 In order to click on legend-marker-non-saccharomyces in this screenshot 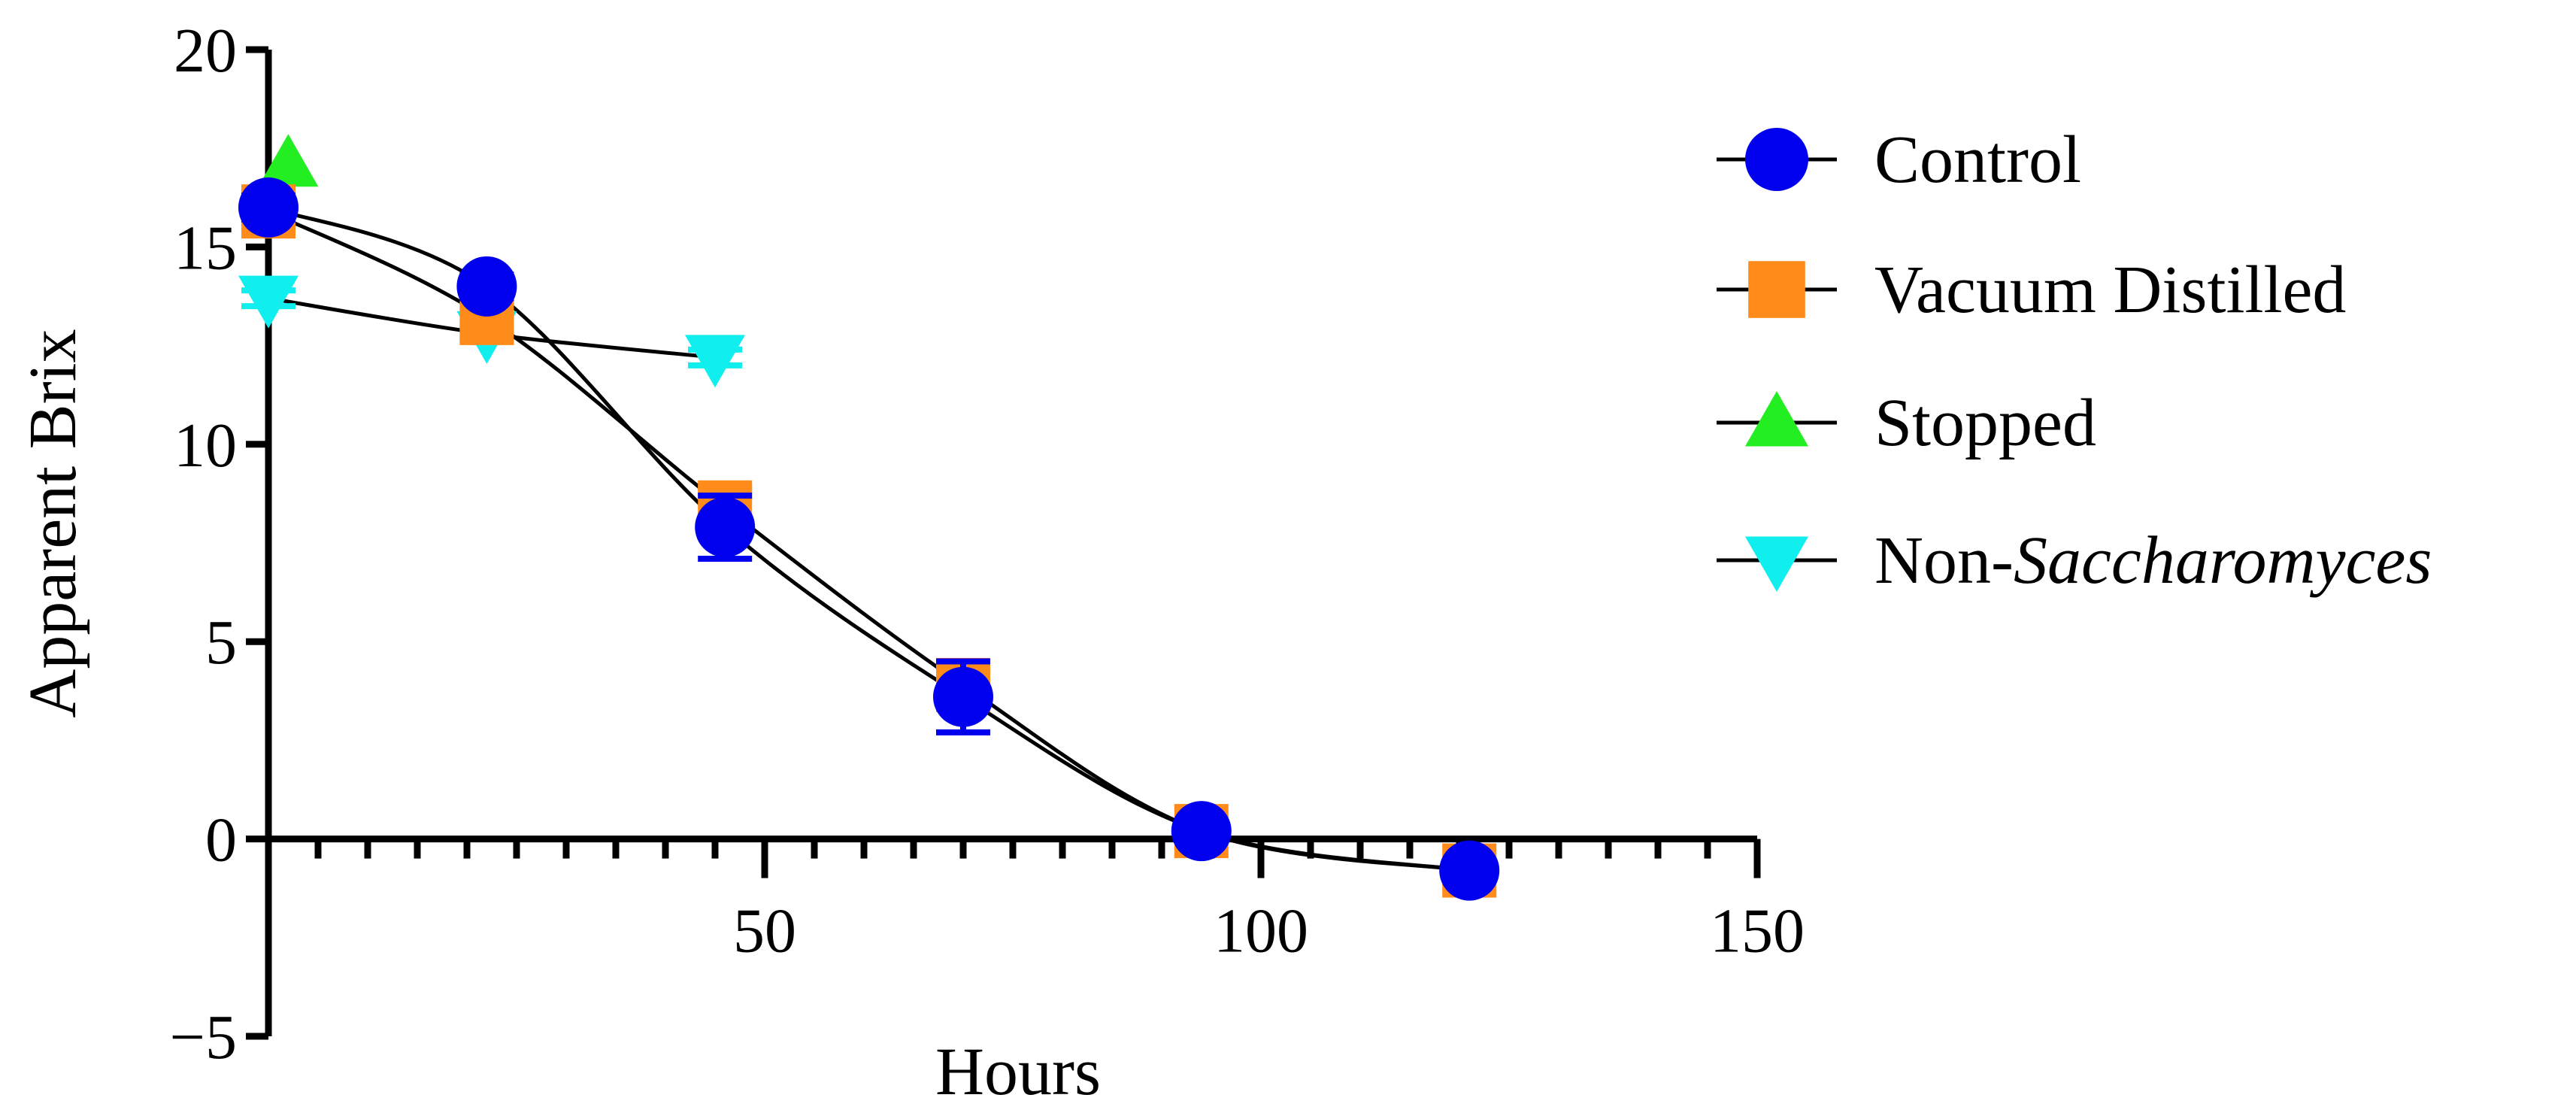, I will do `click(1776, 564)`.